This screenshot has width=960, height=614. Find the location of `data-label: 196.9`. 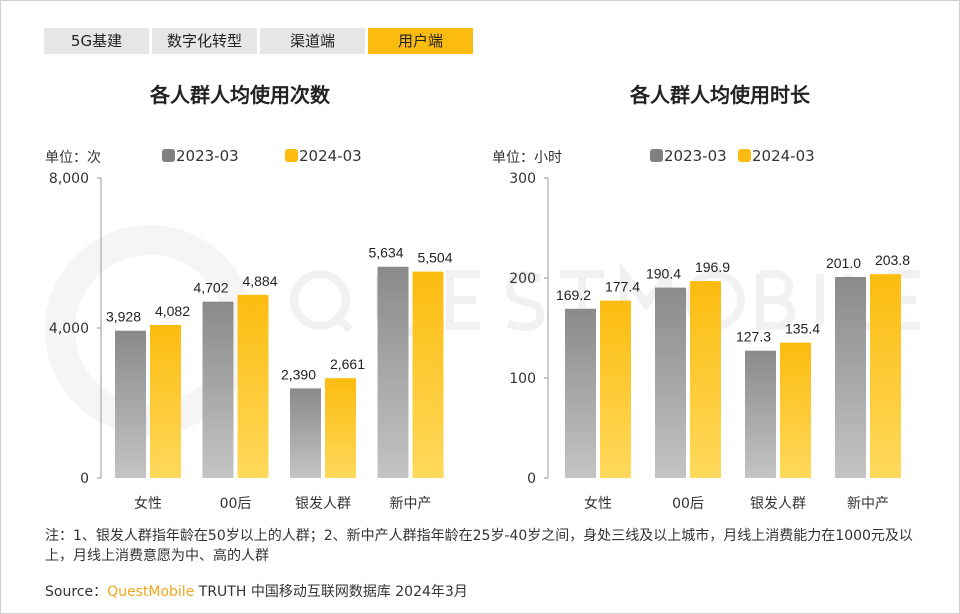

data-label: 196.9 is located at coordinates (712, 267).